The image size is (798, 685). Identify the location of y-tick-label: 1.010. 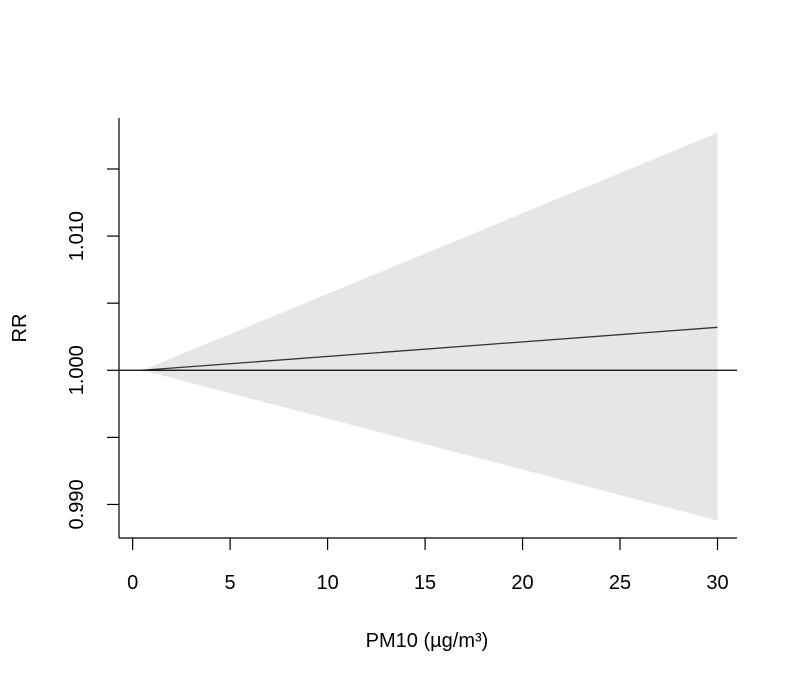
(77, 236).